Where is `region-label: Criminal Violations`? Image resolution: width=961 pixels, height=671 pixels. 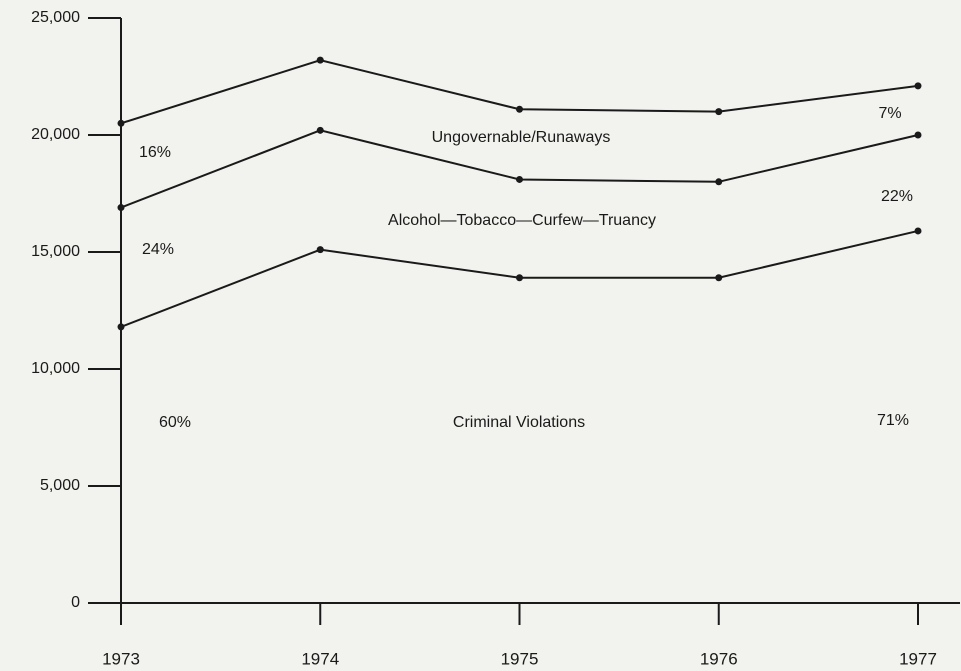
region-label: Criminal Violations is located at coordinates (519, 422).